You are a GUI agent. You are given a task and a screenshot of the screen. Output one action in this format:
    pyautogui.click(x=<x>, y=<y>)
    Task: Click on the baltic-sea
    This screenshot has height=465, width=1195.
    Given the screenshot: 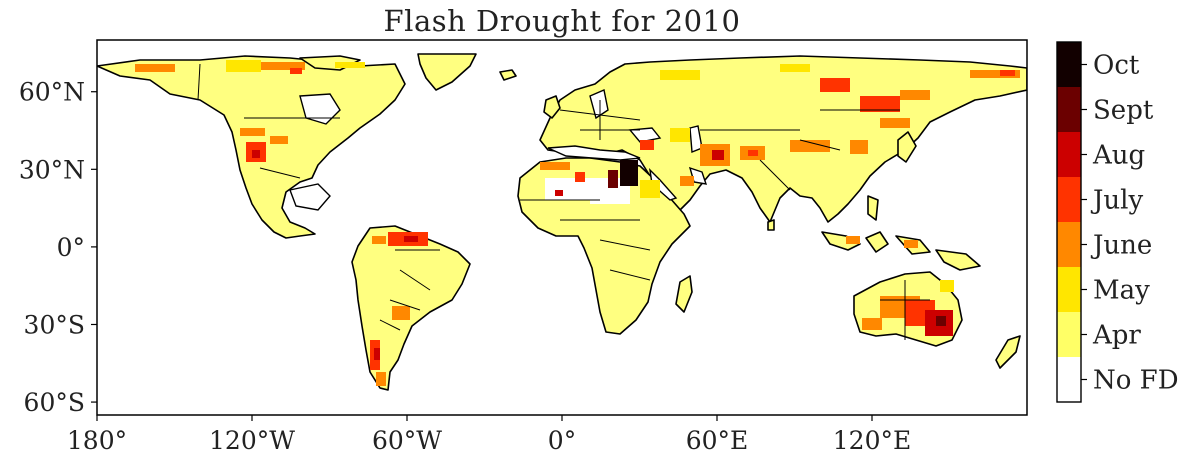 What is the action you would take?
    pyautogui.click(x=599, y=104)
    